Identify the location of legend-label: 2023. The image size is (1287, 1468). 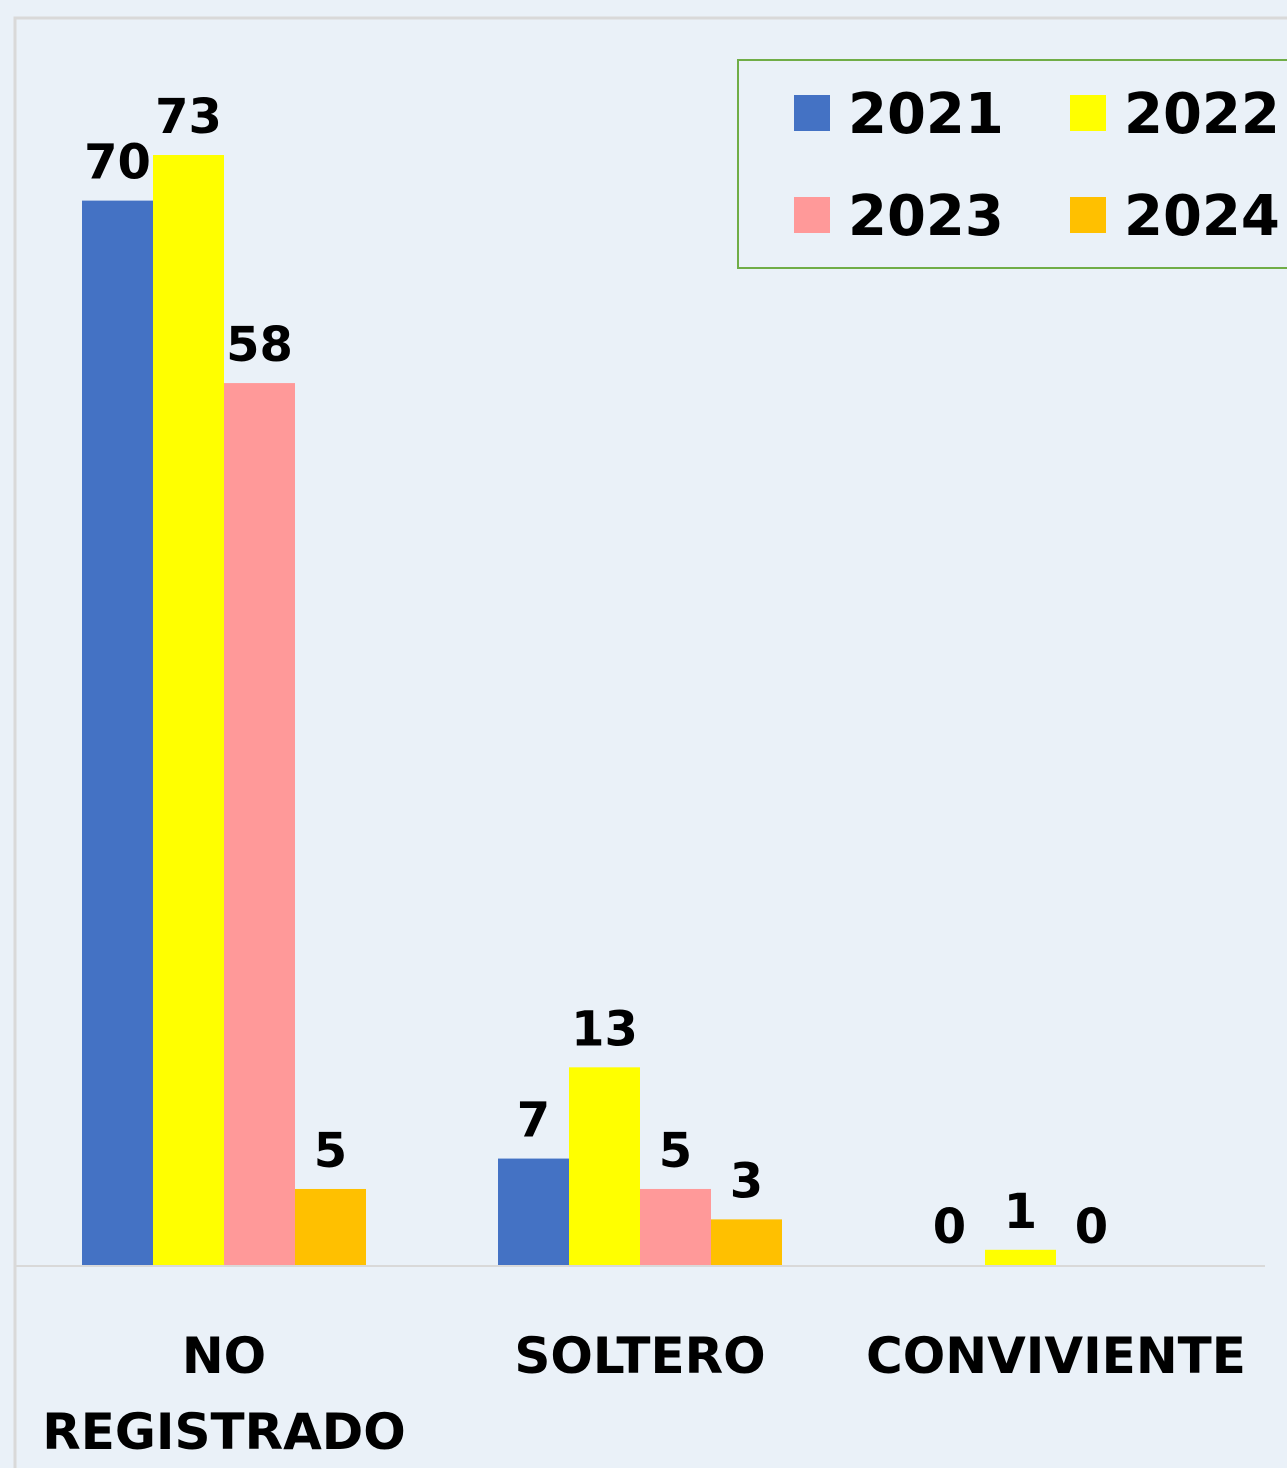
(926, 216).